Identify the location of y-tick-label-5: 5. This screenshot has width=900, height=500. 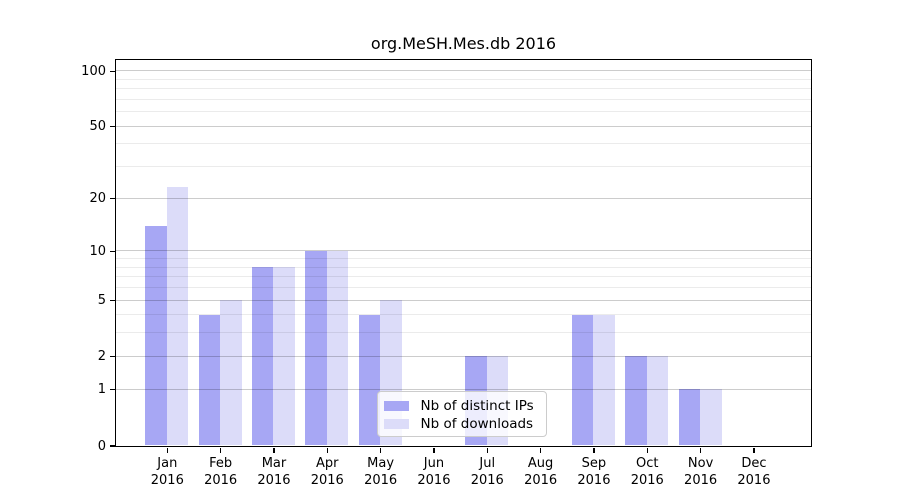
(101, 300).